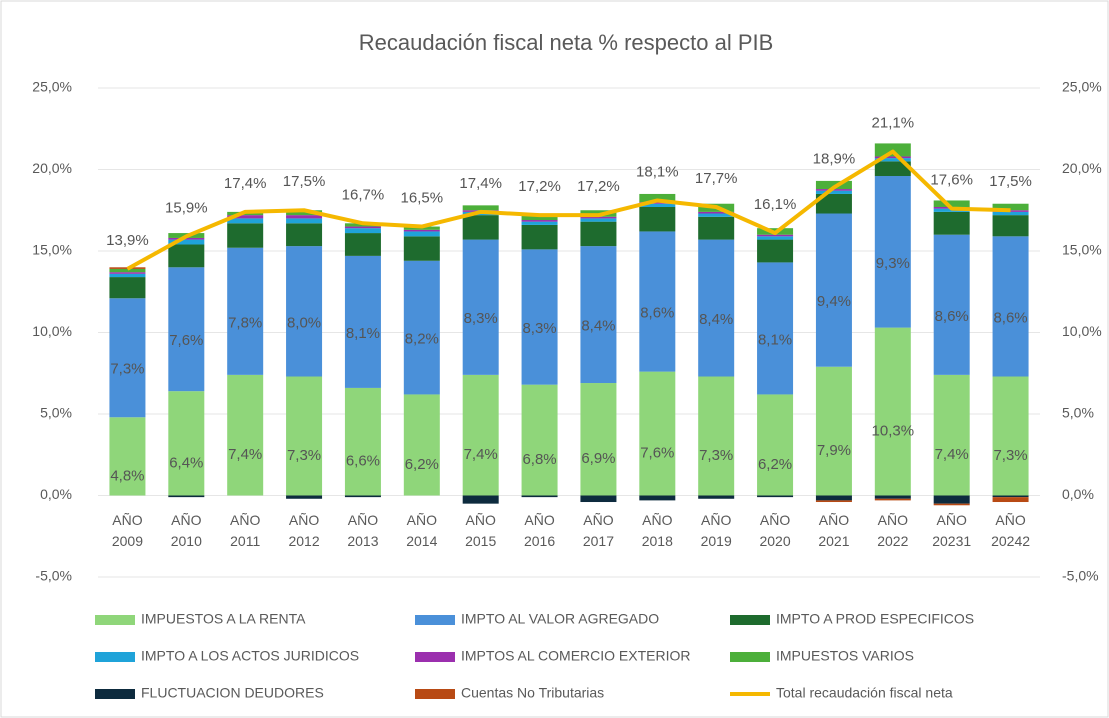 The image size is (1109, 718). What do you see at coordinates (223, 619) in the screenshot?
I see `legend-label: IMPUESTOS A LA RENTA` at bounding box center [223, 619].